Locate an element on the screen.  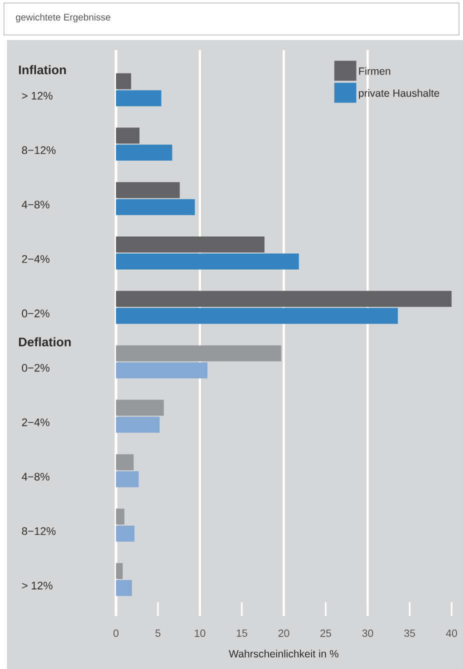
legend-label: private Haushalte is located at coordinates (399, 94).